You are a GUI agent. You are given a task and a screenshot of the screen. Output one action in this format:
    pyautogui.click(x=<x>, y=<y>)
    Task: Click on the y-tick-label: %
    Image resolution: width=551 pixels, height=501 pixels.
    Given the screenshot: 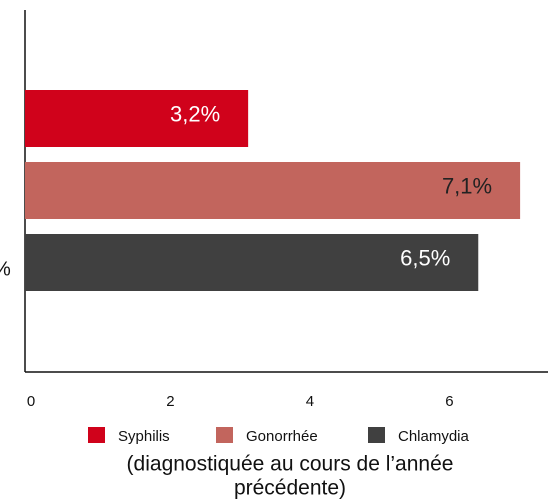 What is the action you would take?
    pyautogui.click(x=5, y=269)
    